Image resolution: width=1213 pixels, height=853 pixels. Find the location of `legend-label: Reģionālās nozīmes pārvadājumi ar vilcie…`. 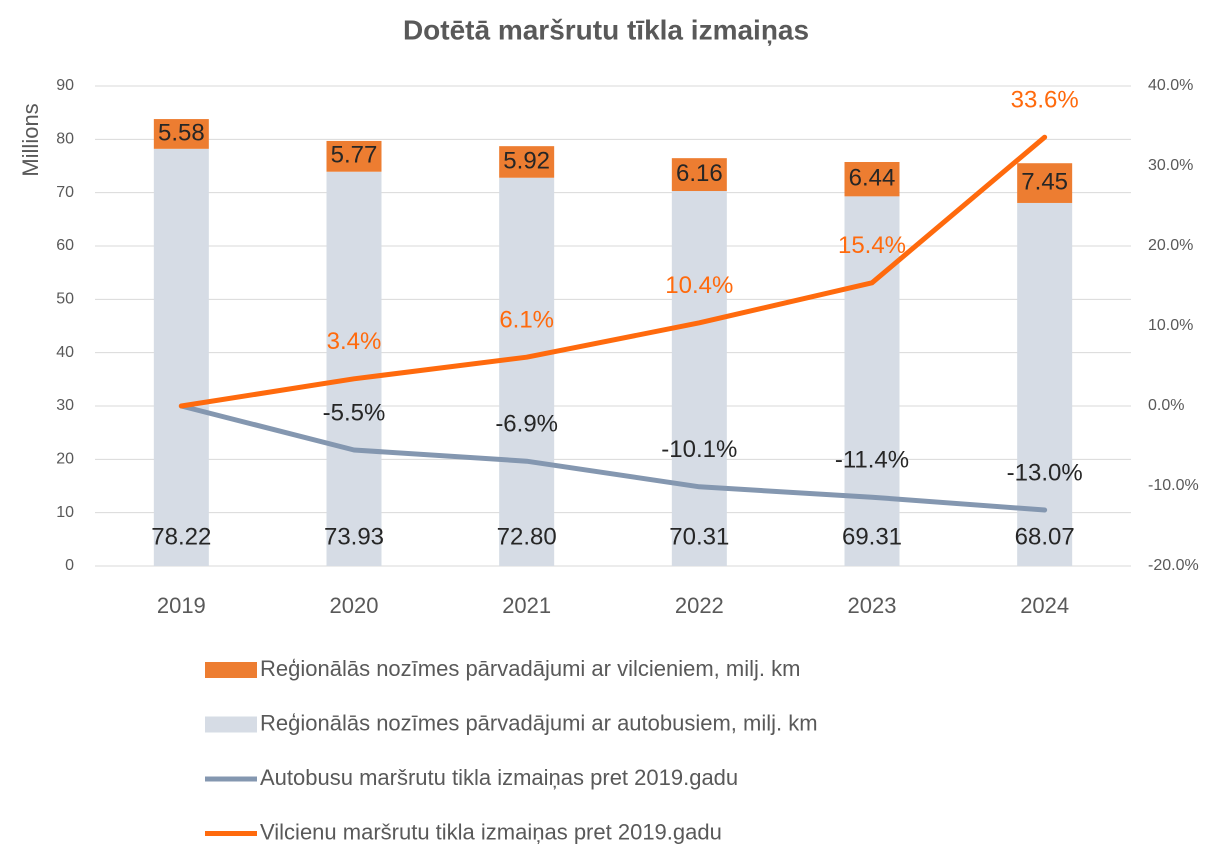

legend-label: Reģionālās nozīmes pārvadājumi ar vilcie… is located at coordinates (530, 668).